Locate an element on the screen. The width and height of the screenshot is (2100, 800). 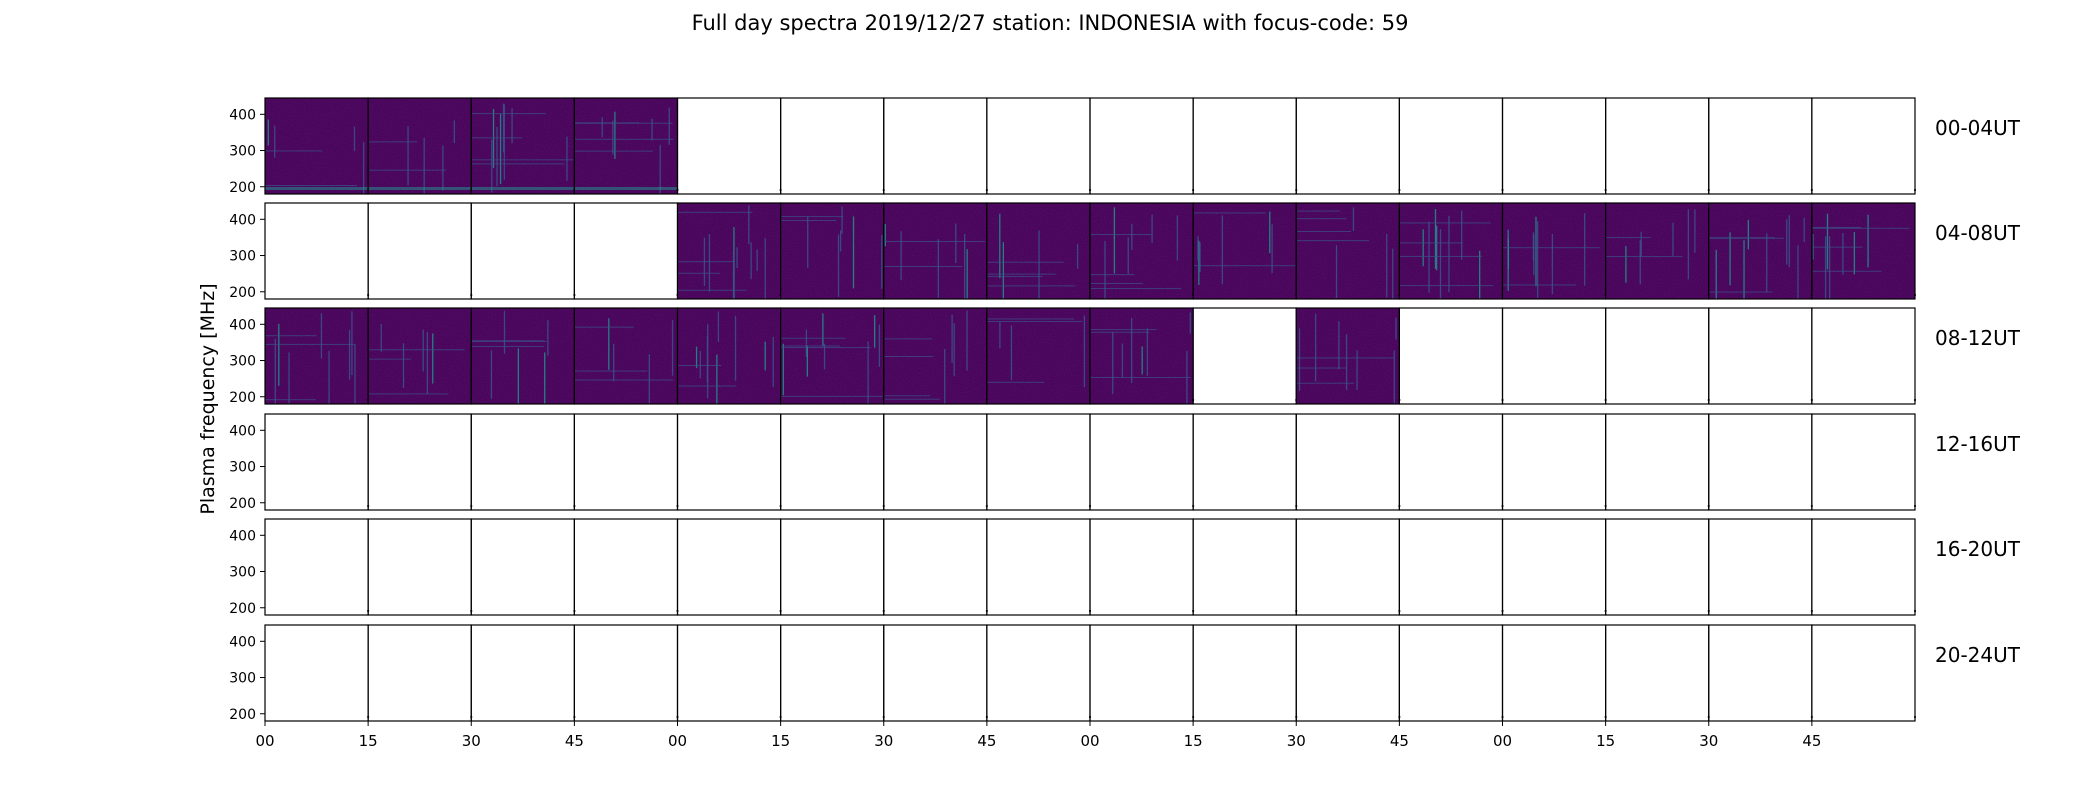
x-tick-label: 30 is located at coordinates (883, 741).